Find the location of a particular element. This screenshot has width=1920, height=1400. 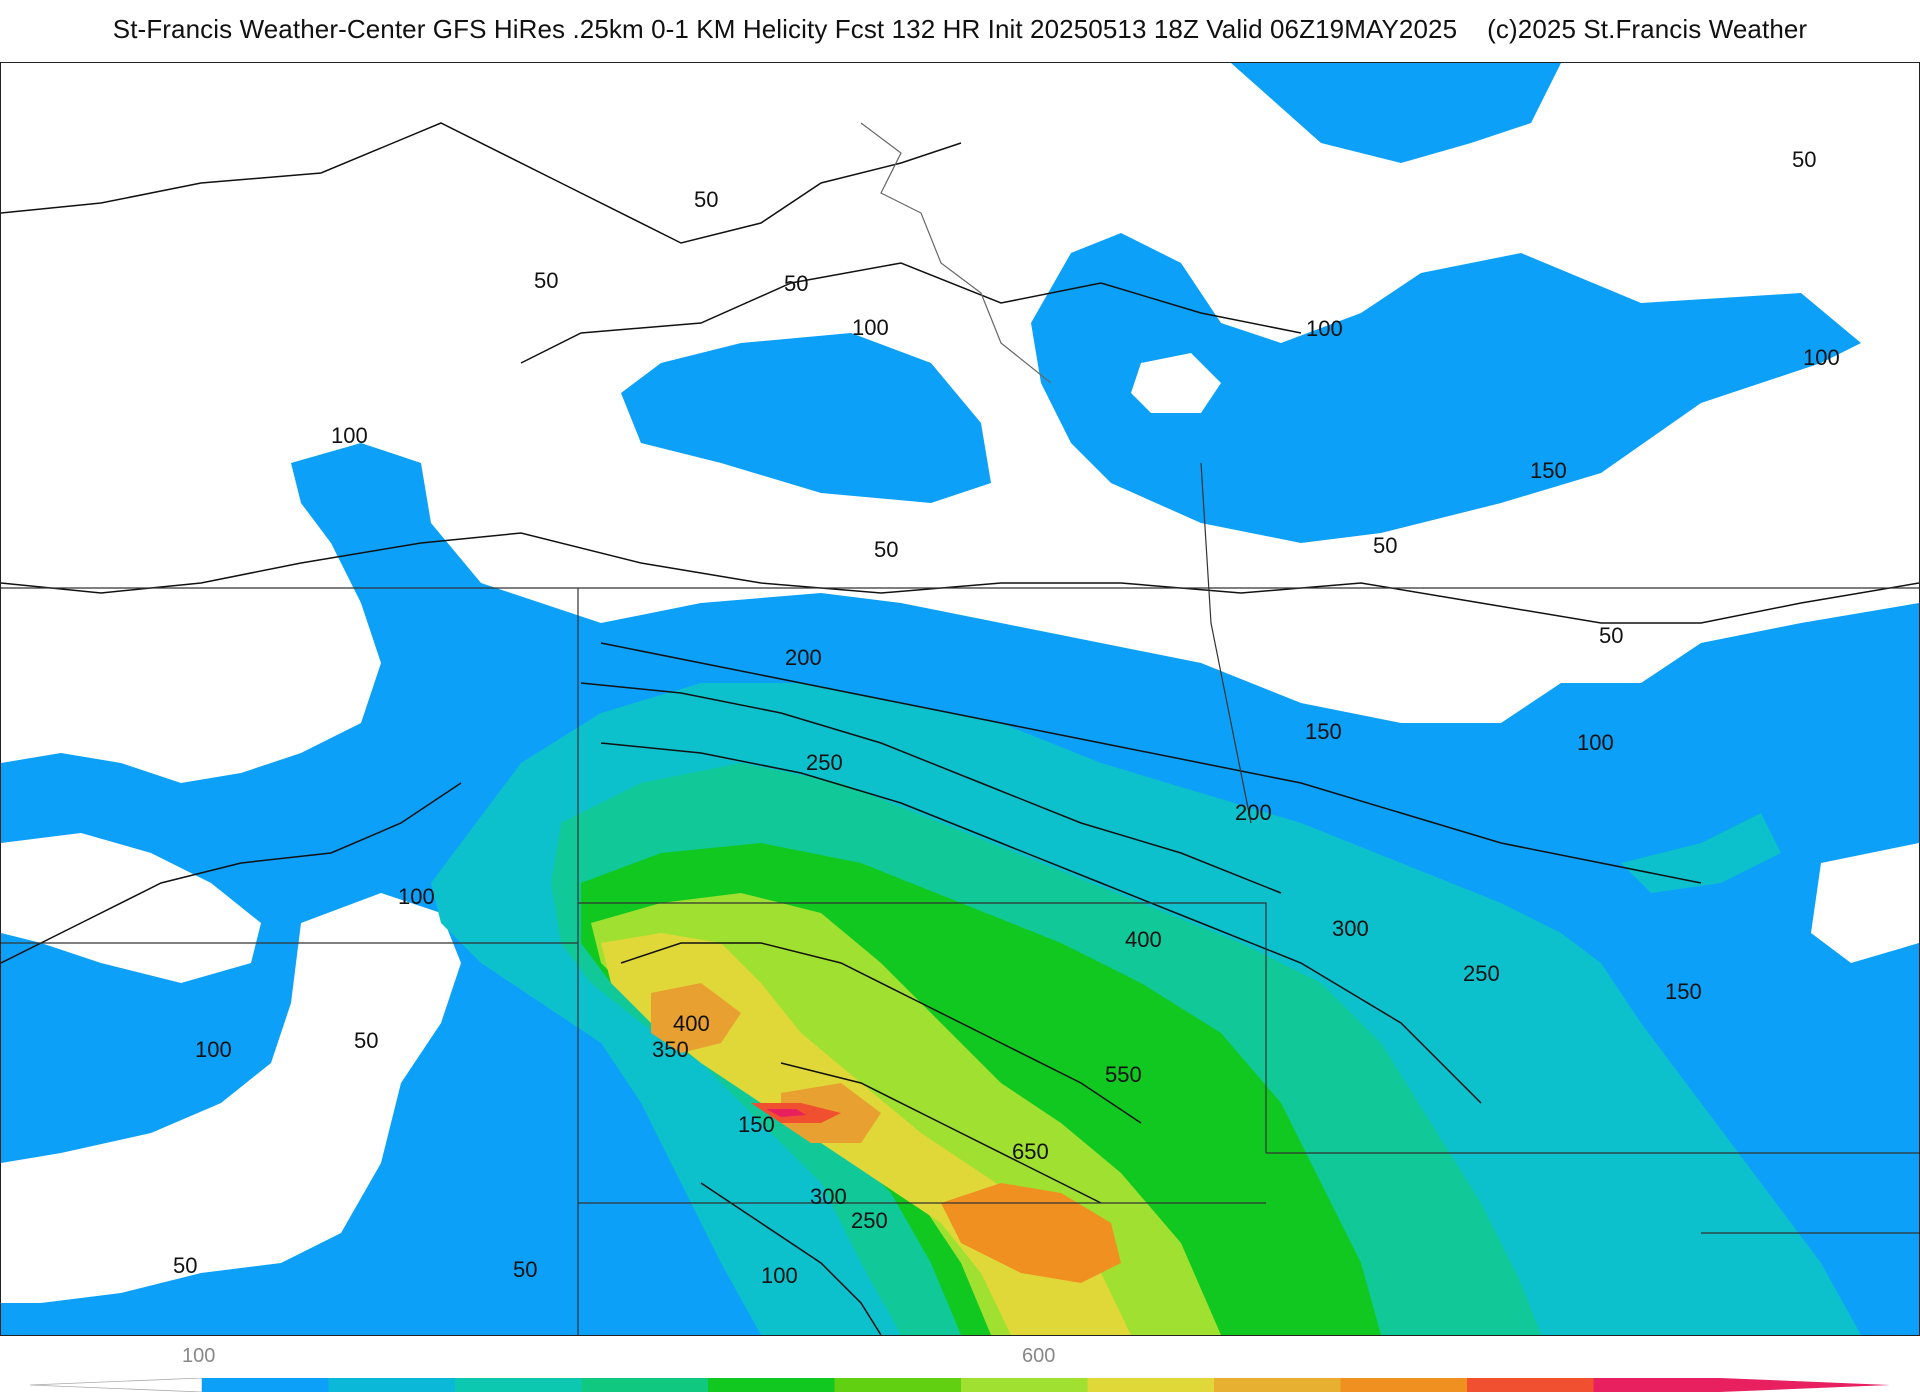

colorbar-tick-label: 100 is located at coordinates (199, 1356).